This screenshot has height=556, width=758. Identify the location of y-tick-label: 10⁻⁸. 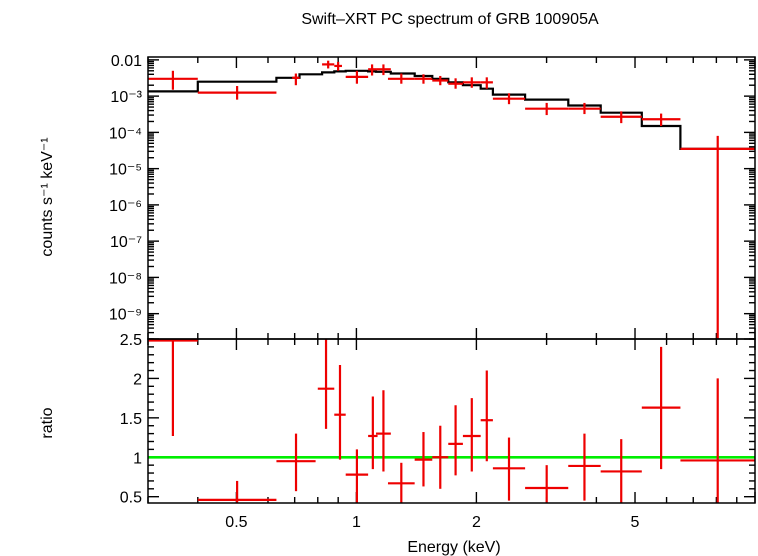
(125, 278).